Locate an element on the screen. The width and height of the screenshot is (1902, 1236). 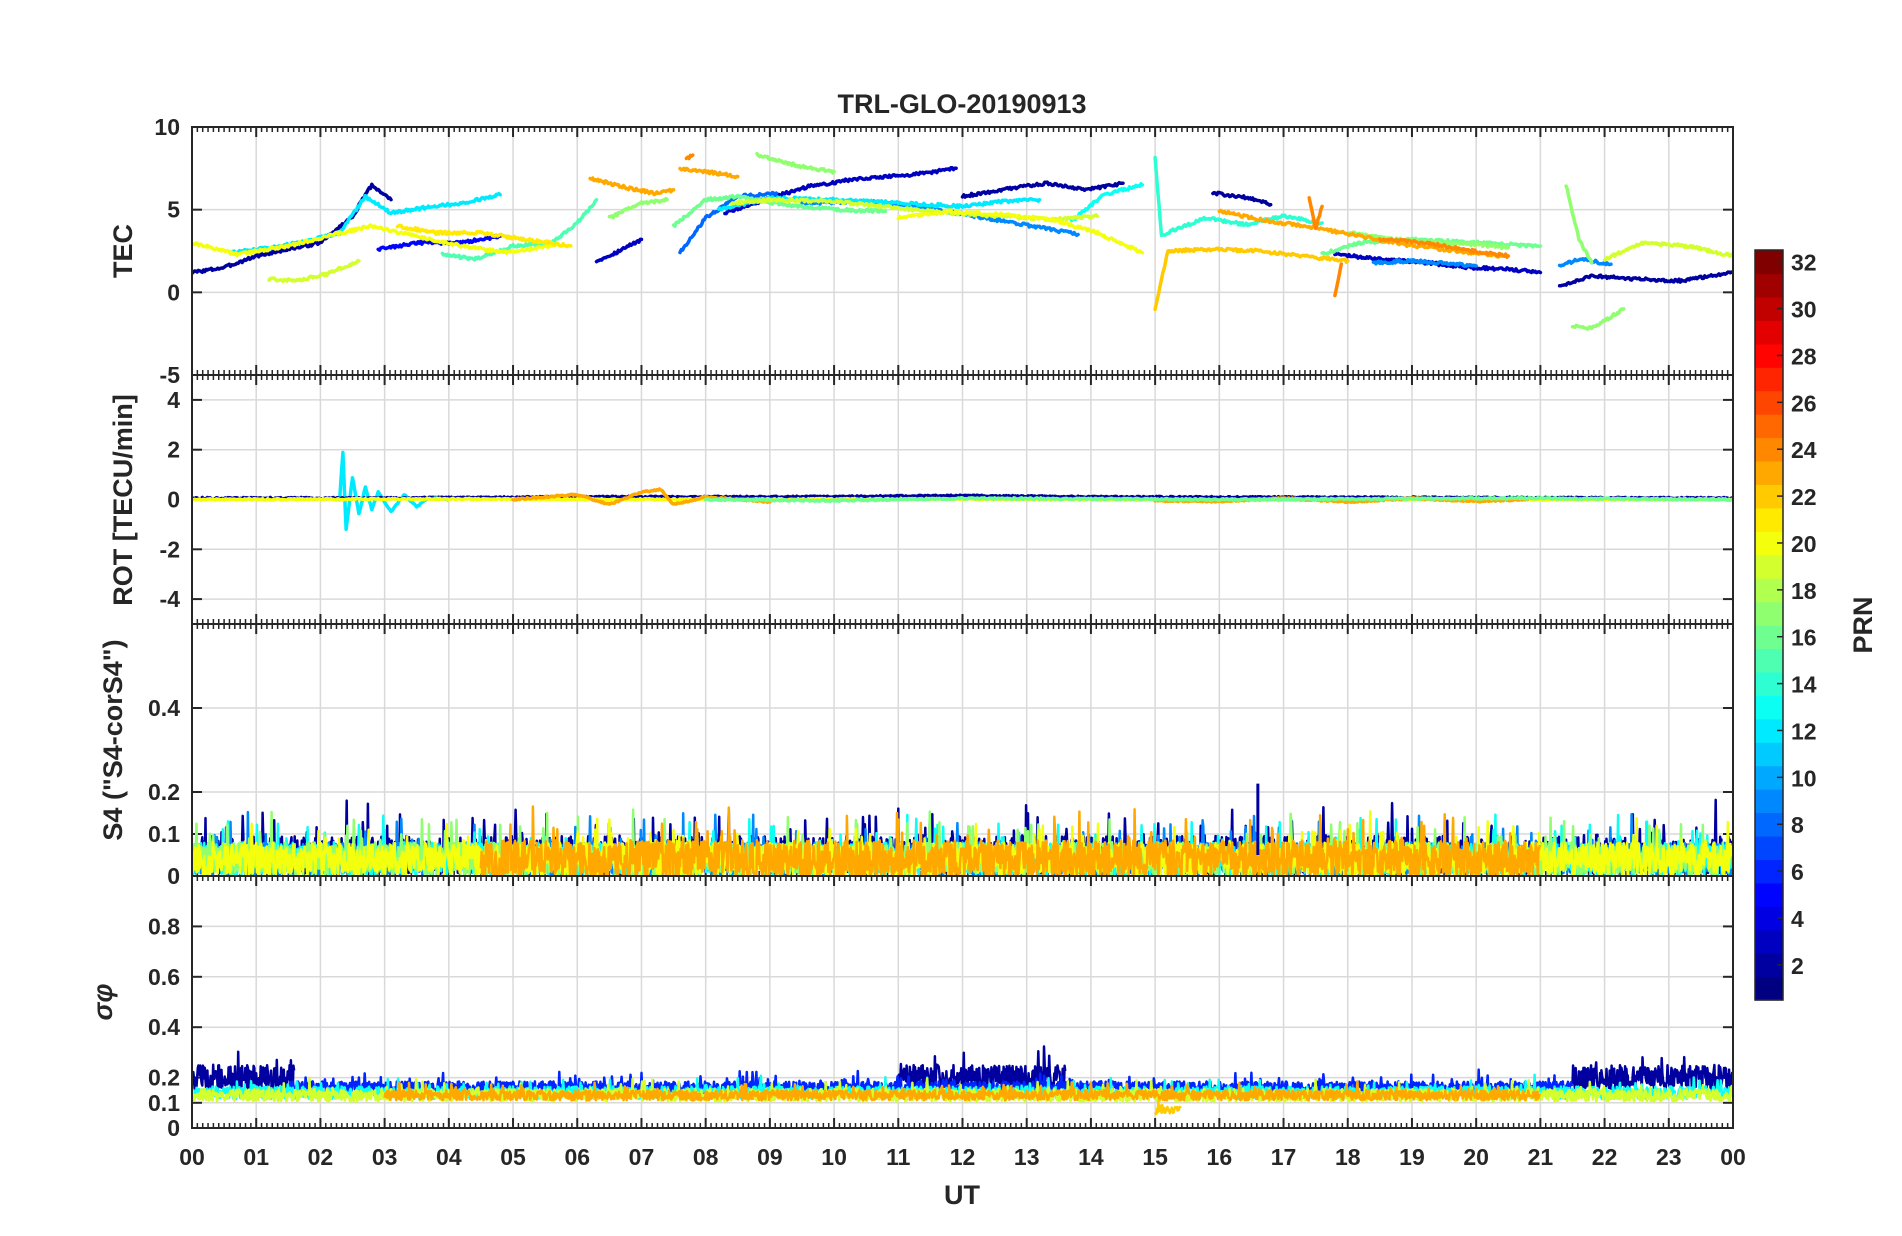
colorbar-tick-label: 6 is located at coordinates (1797, 872).